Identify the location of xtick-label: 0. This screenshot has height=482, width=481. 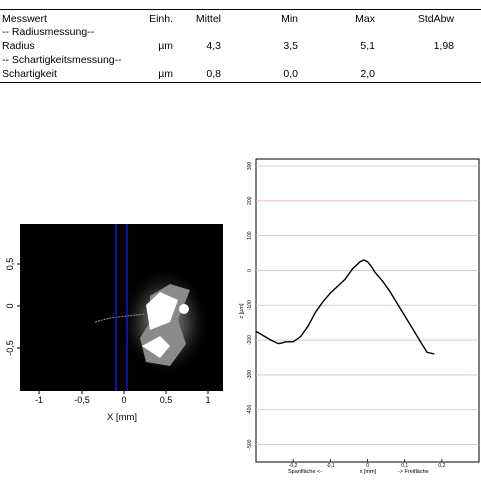
(367, 466).